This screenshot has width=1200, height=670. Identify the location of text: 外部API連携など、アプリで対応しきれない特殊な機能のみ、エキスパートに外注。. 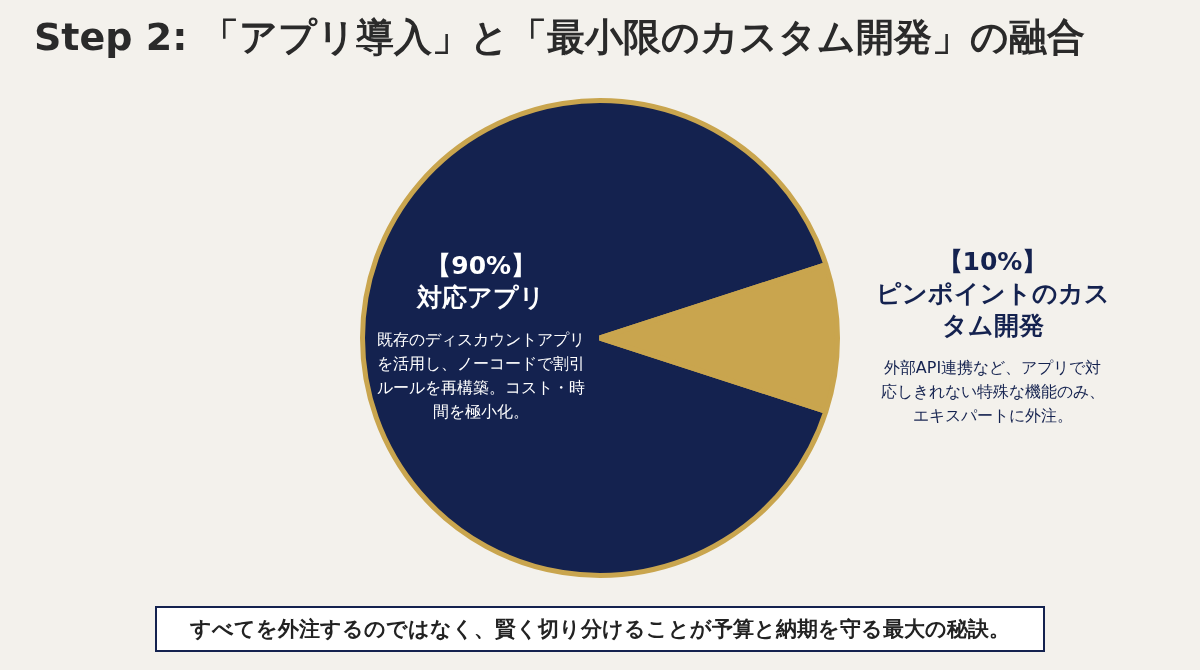
(992, 392).